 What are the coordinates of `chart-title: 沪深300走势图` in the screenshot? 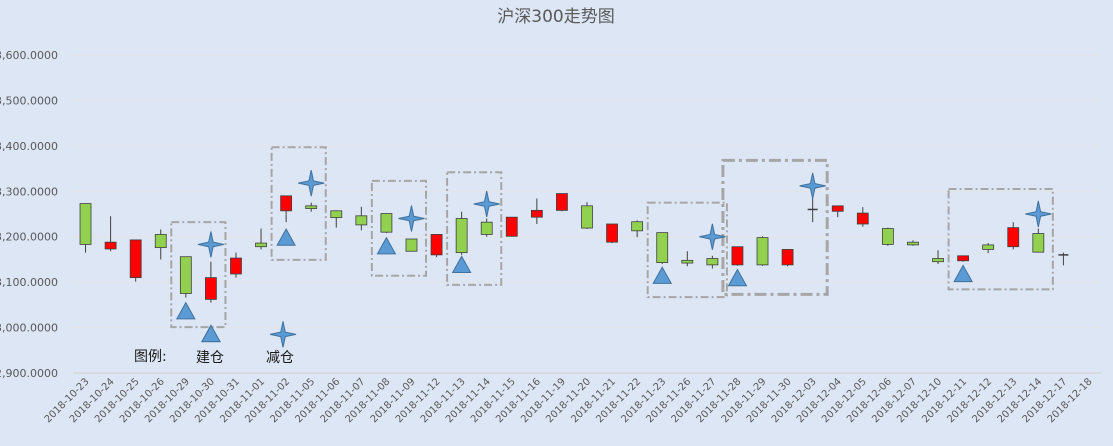 It's located at (555, 17).